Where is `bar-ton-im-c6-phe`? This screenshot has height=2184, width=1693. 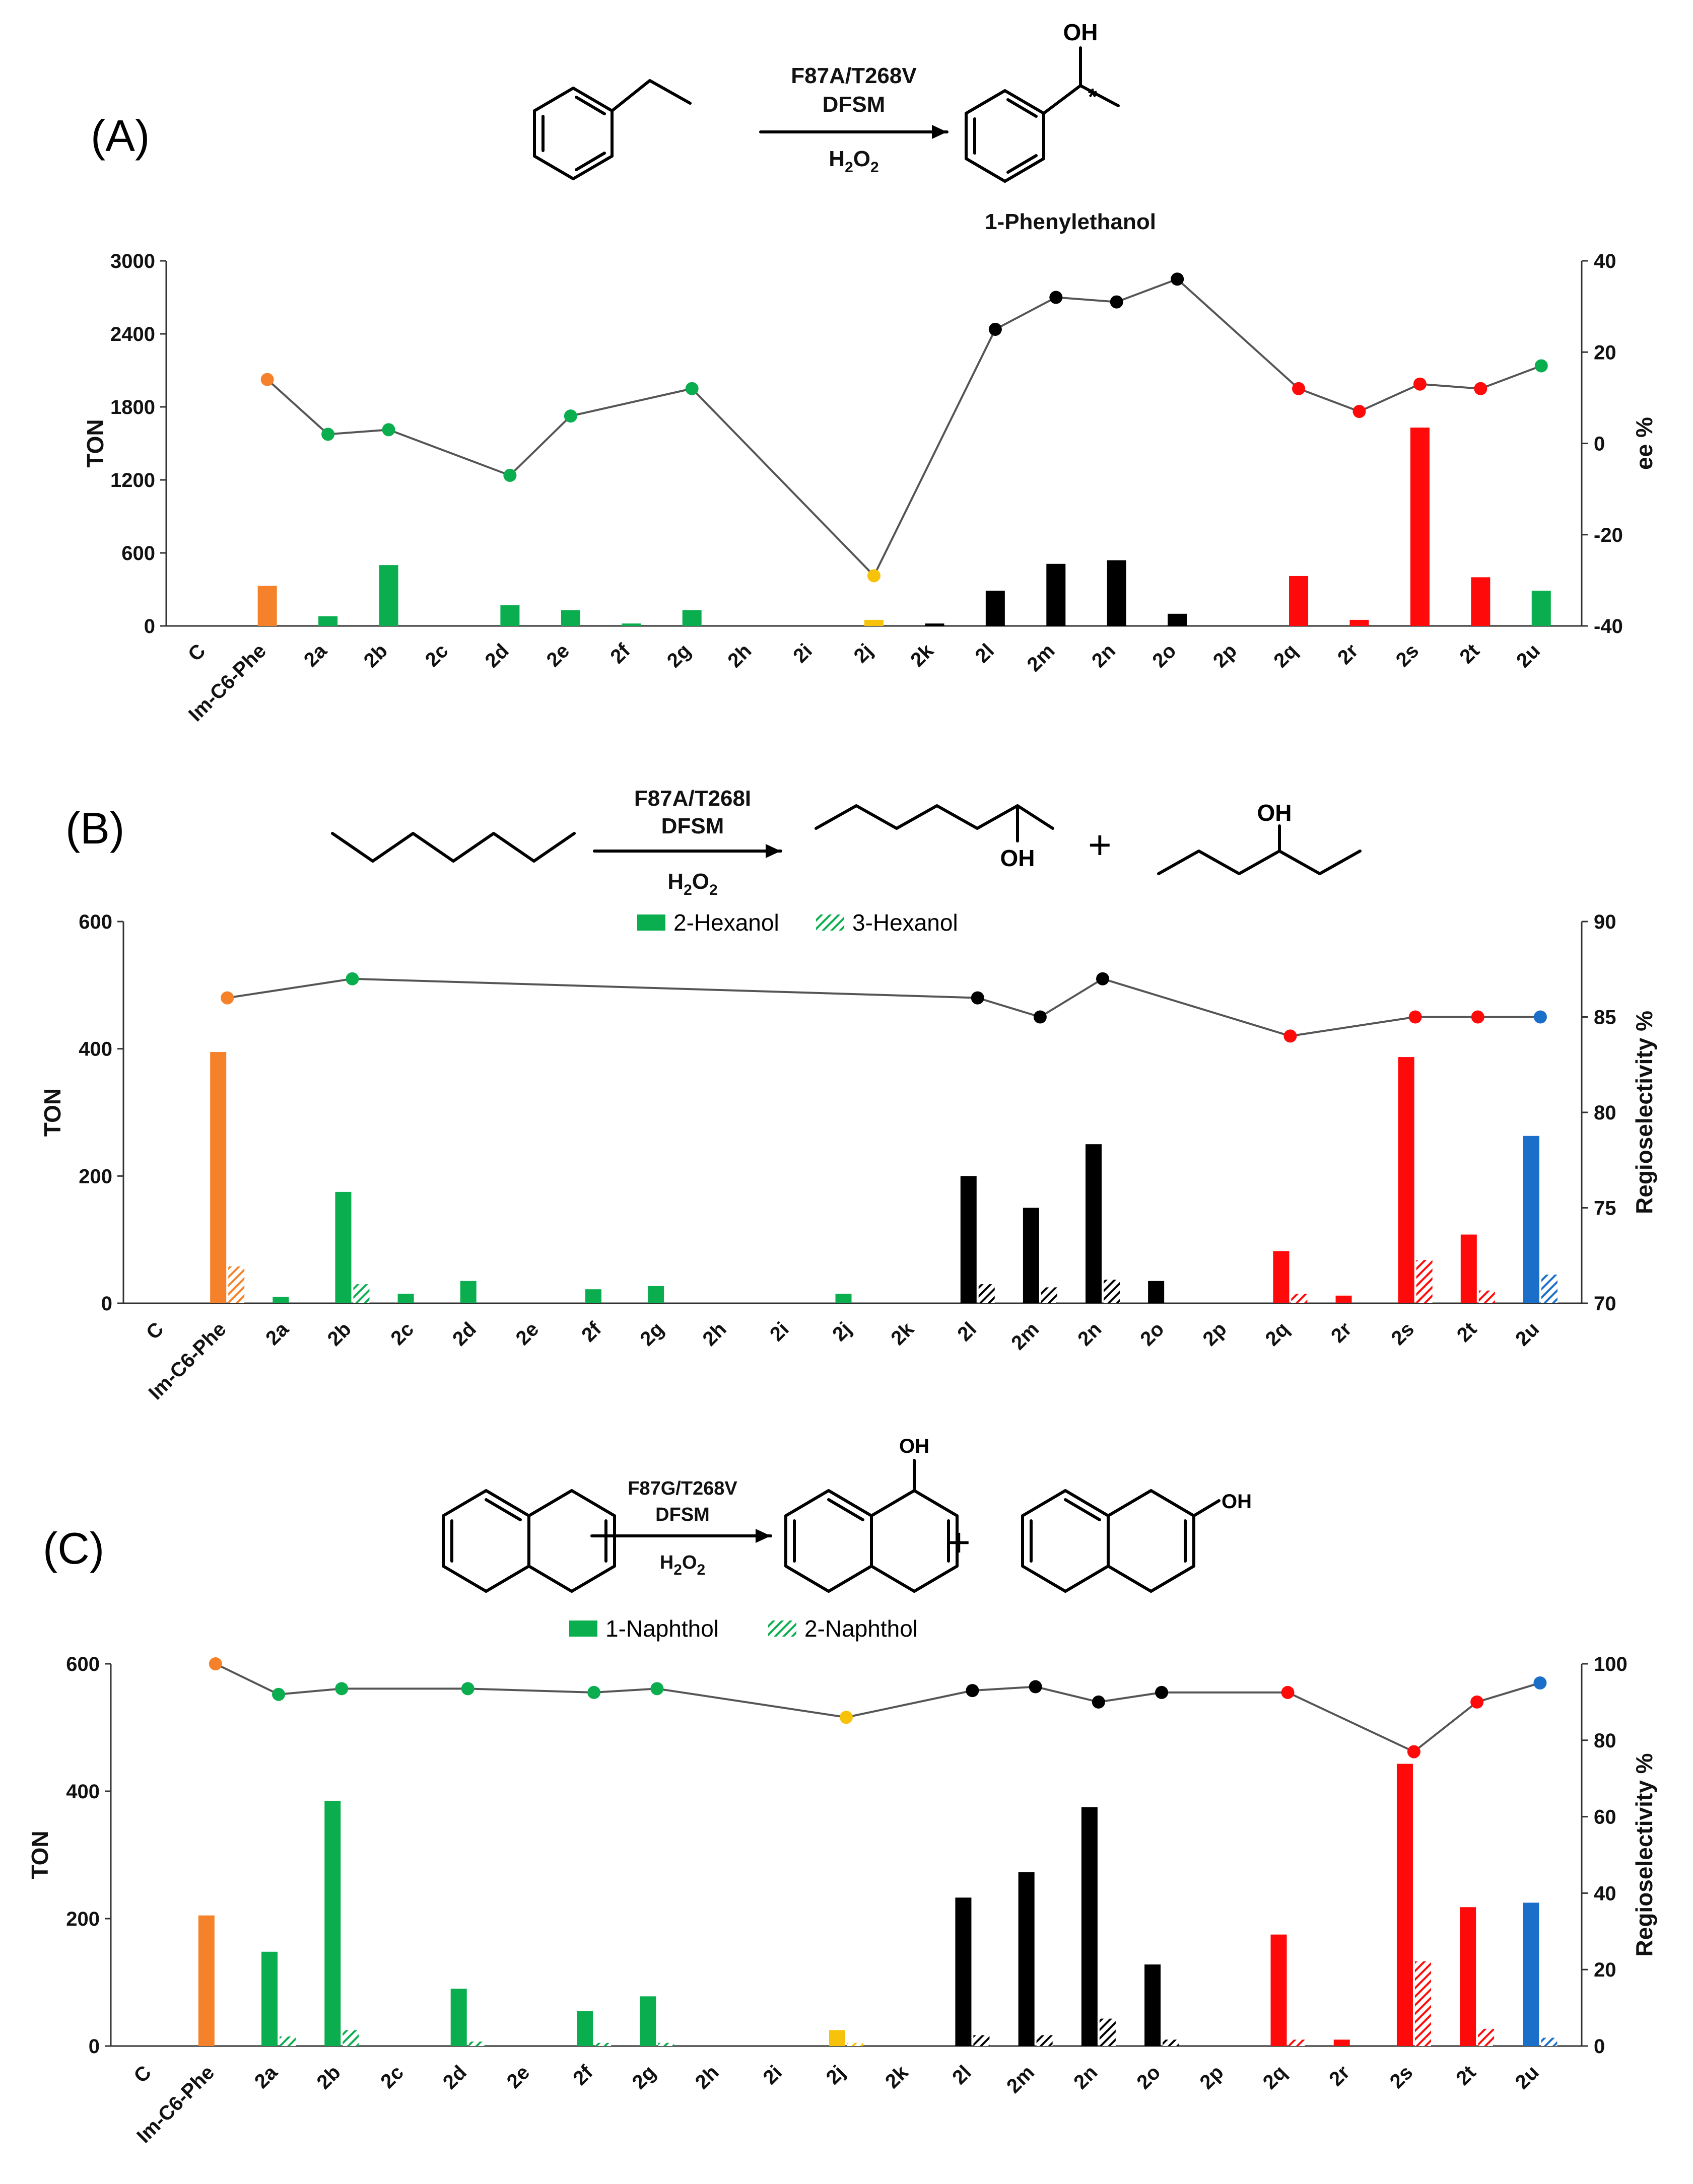 bar-ton-im-c6-phe is located at coordinates (267, 606).